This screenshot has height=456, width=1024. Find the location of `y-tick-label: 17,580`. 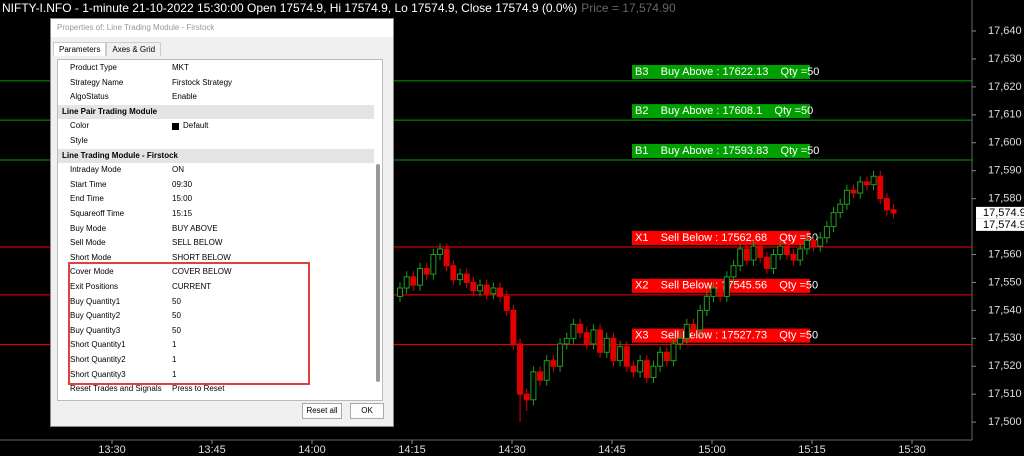

y-tick-label: 17,580 is located at coordinates (1005, 199).